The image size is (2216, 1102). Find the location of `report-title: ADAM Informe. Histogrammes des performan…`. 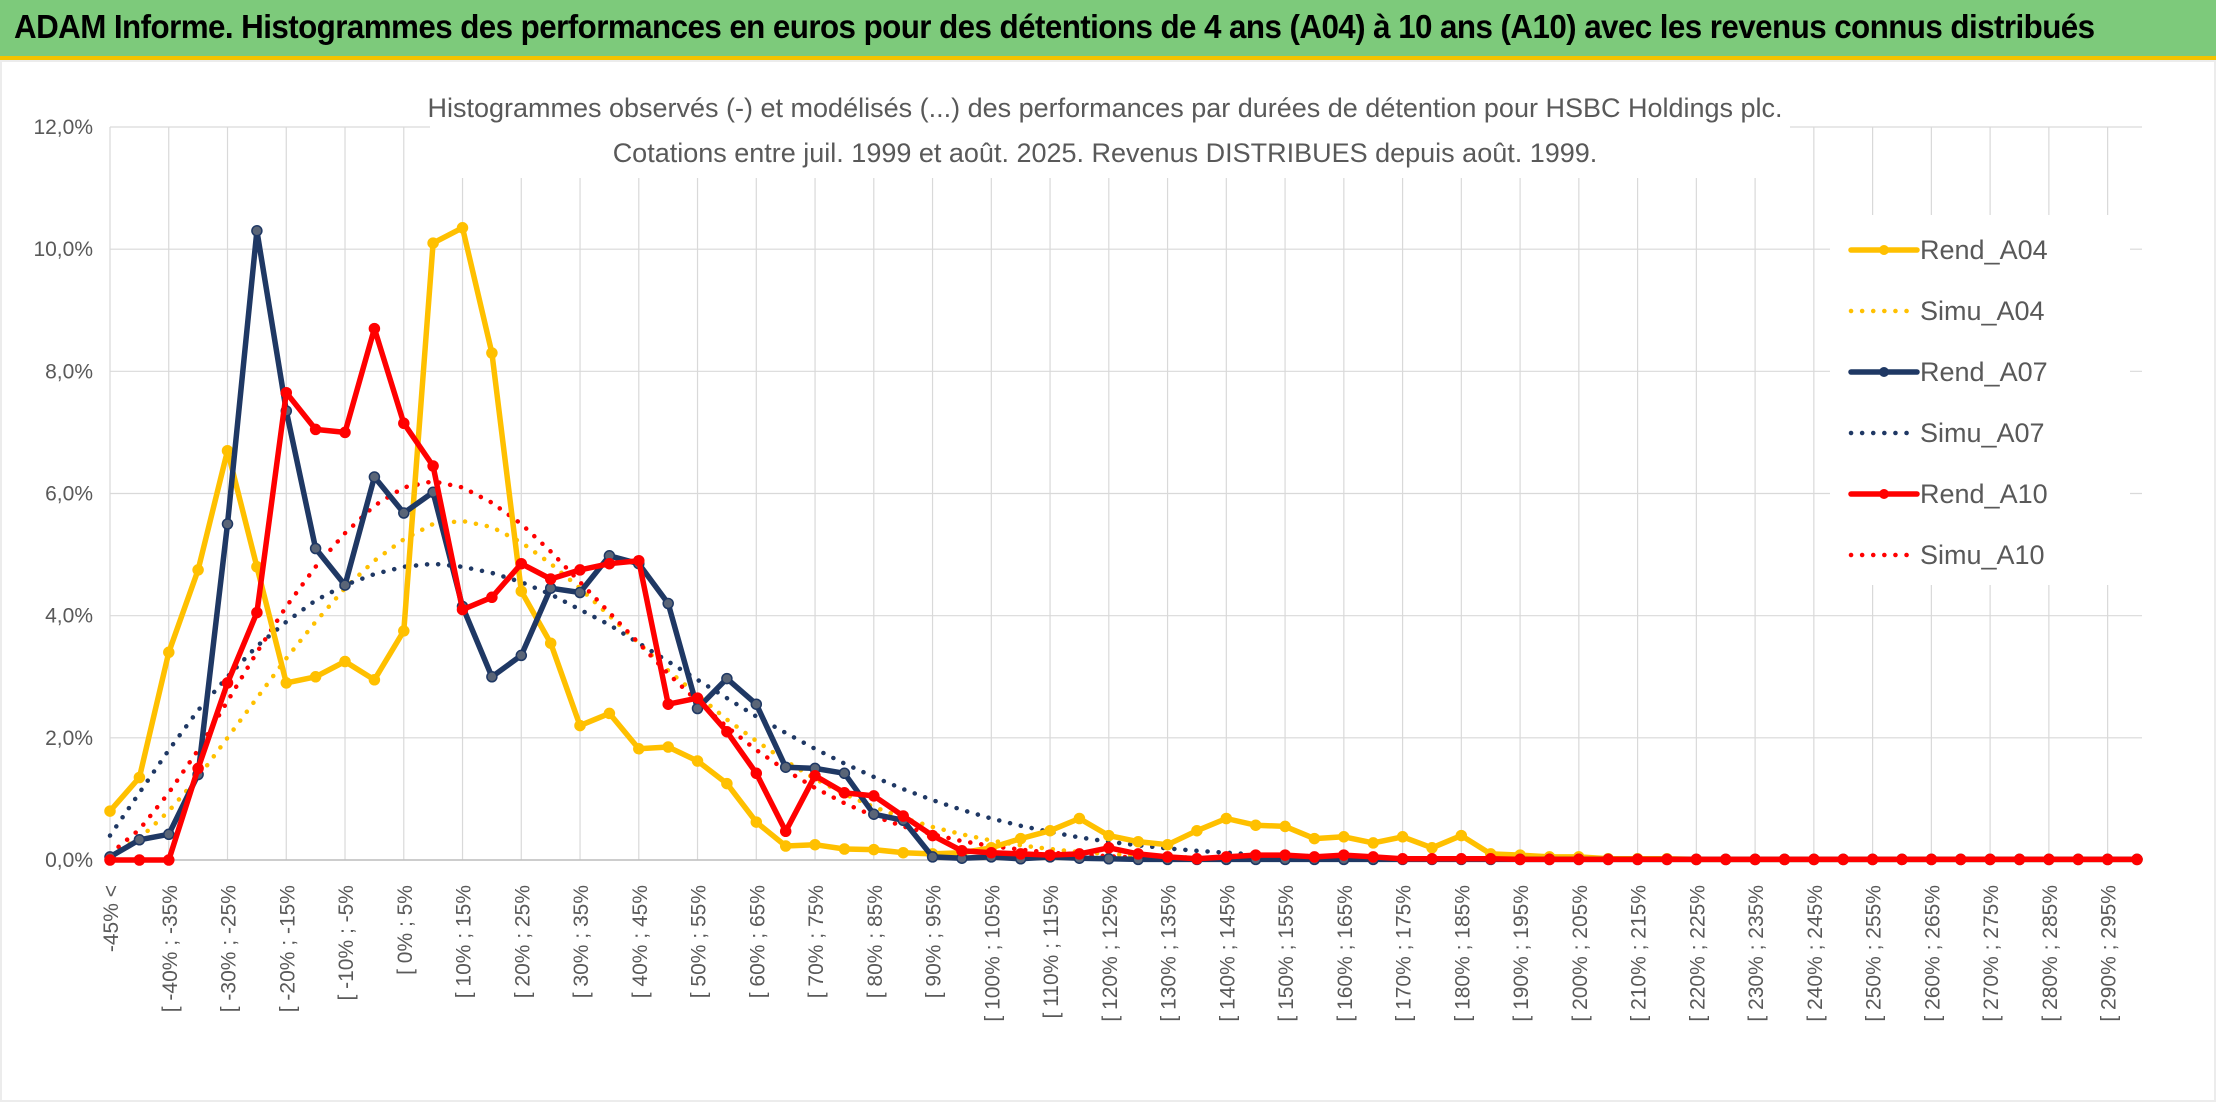

report-title: ADAM Informe. Histogrammes des performan… is located at coordinates (1054, 26).